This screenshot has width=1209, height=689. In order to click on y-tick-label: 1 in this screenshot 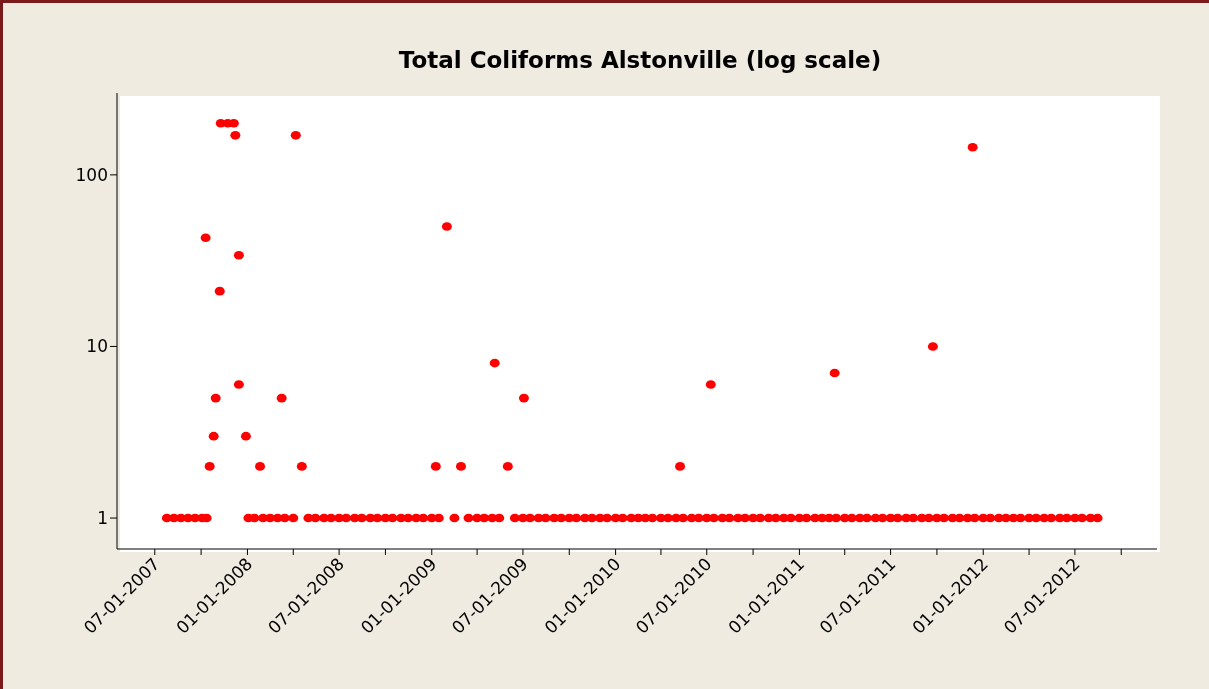, I will do `click(102, 518)`.